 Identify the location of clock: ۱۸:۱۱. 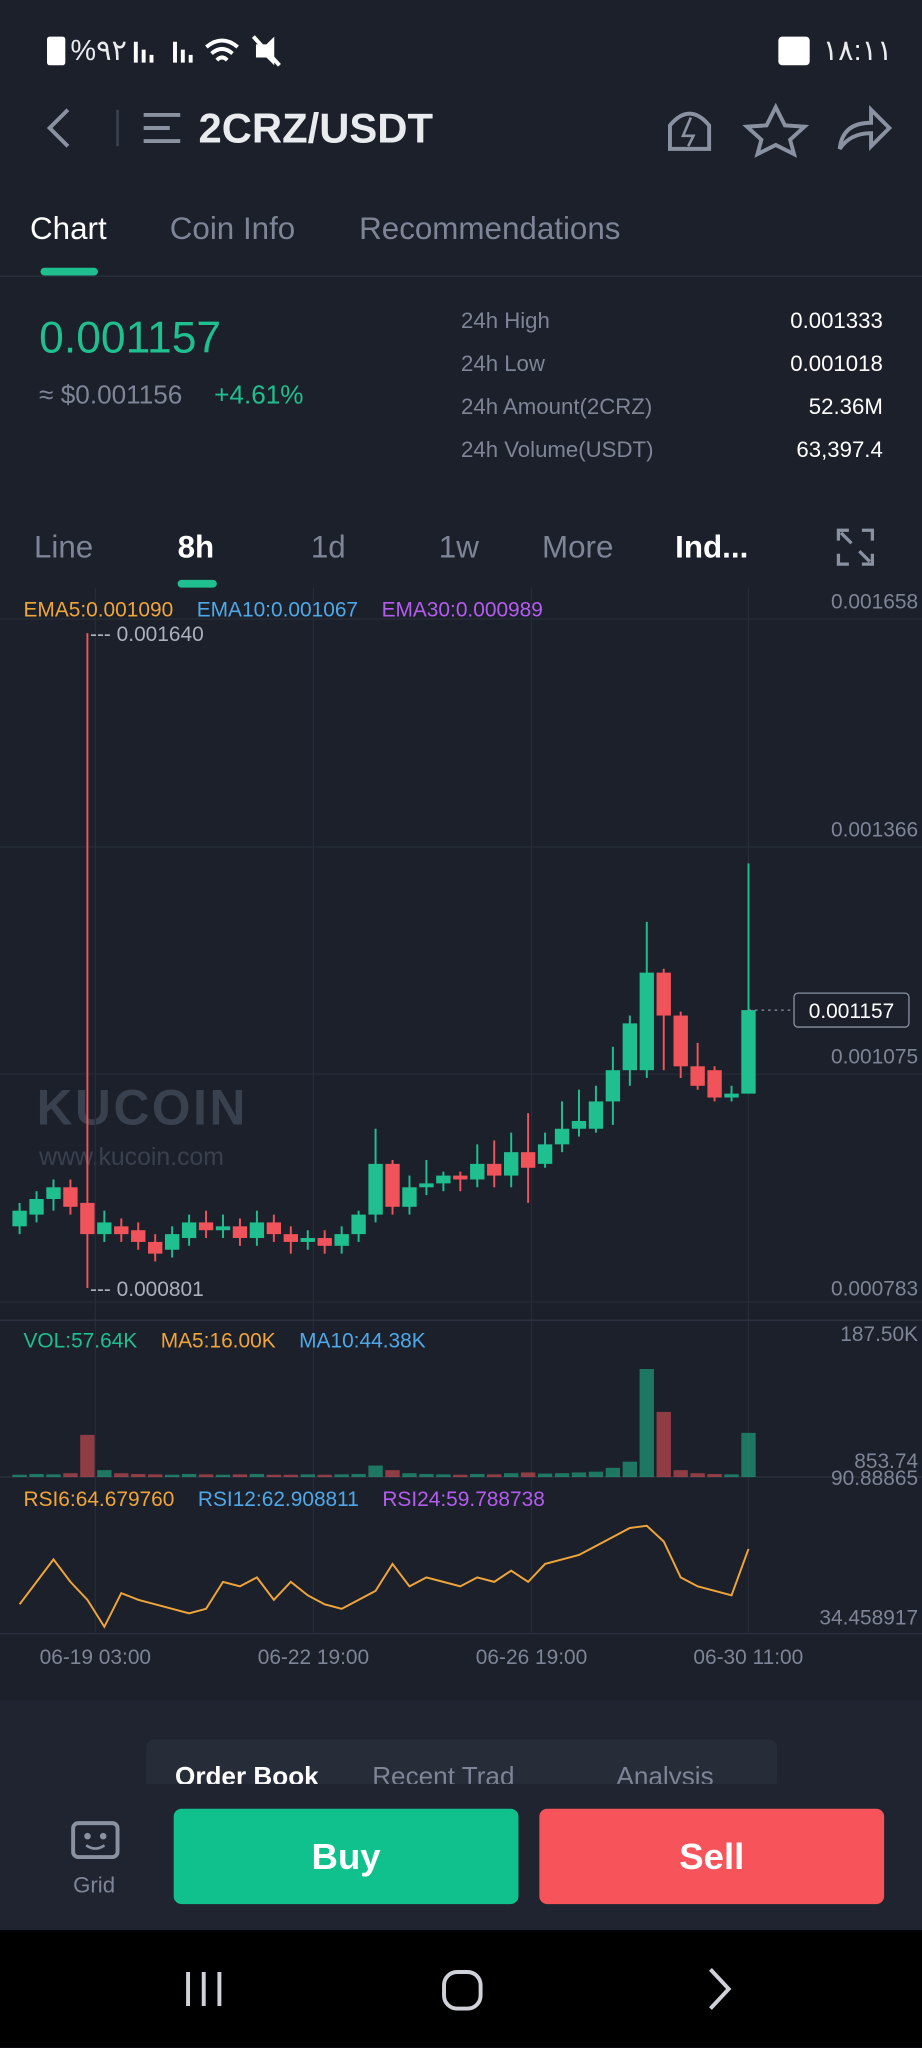
(857, 50).